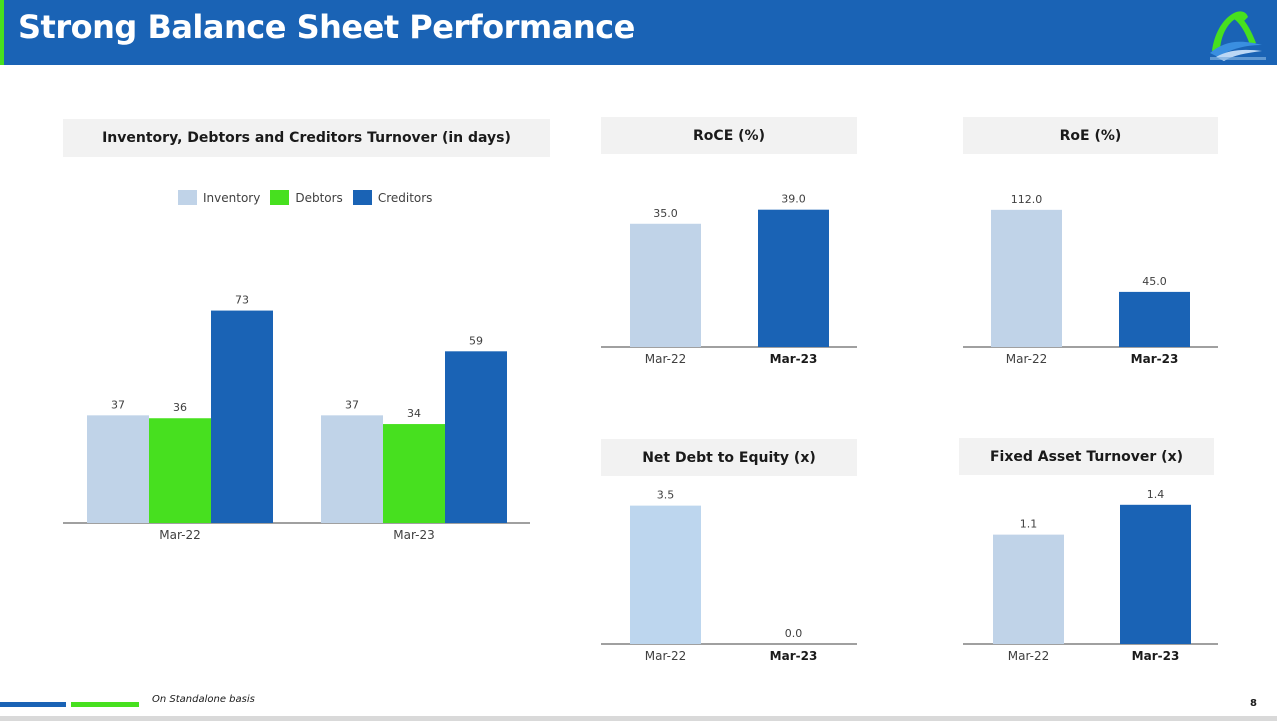 This screenshot has width=1277, height=721. Describe the element at coordinates (179, 535) in the screenshot. I see `tick-label-mar-22: Mar-22` at that location.